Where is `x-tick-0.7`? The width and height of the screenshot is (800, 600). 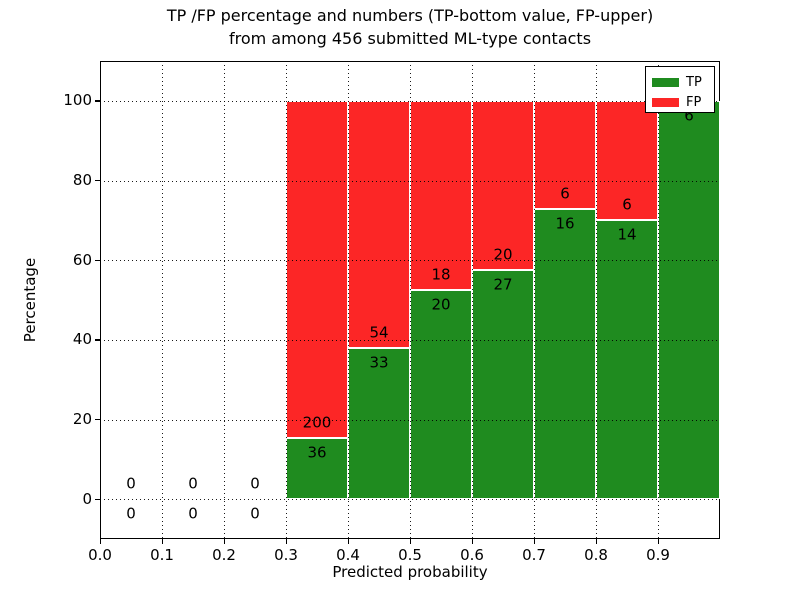
x-tick-0.7 is located at coordinates (534, 541).